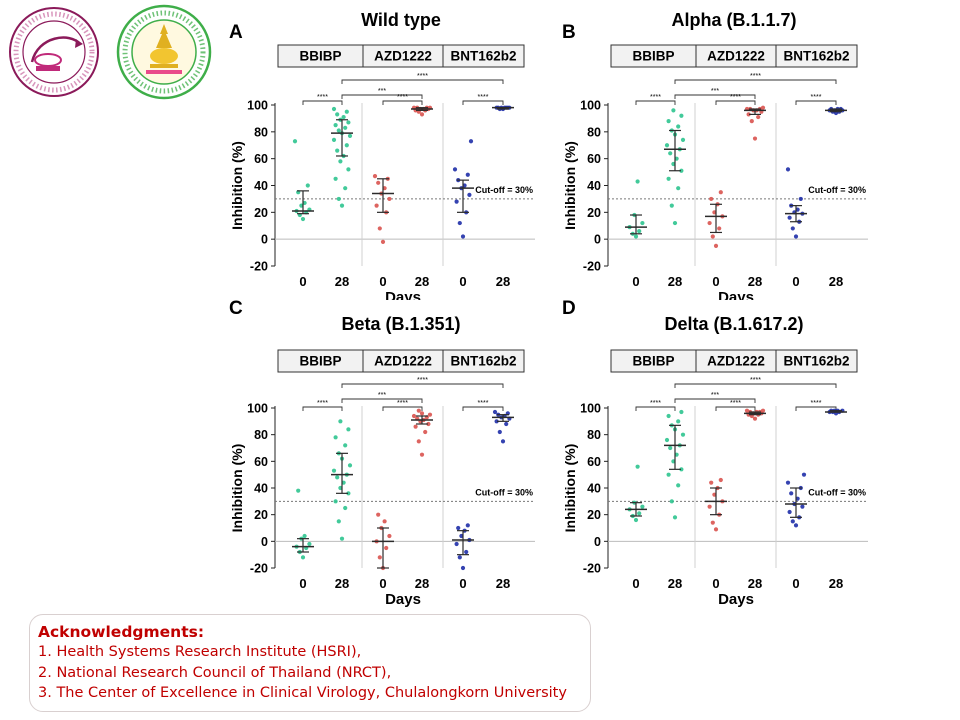 The width and height of the screenshot is (960, 720). What do you see at coordinates (422, 432) in the screenshot?
I see `data-group-azd1222-day28` at bounding box center [422, 432].